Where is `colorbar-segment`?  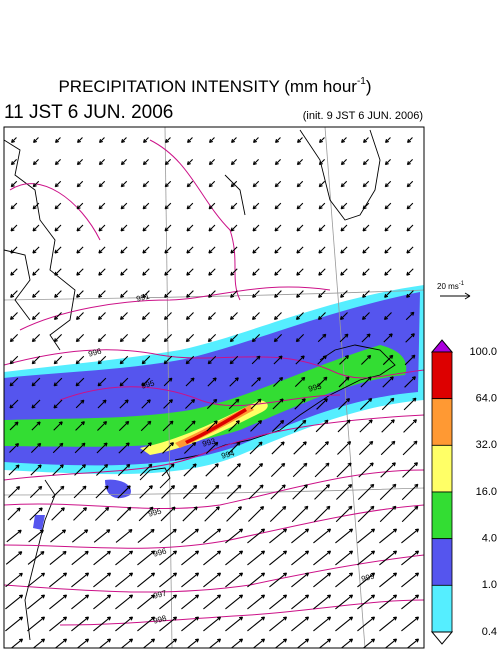
colorbar-segment is located at coordinates (442, 562).